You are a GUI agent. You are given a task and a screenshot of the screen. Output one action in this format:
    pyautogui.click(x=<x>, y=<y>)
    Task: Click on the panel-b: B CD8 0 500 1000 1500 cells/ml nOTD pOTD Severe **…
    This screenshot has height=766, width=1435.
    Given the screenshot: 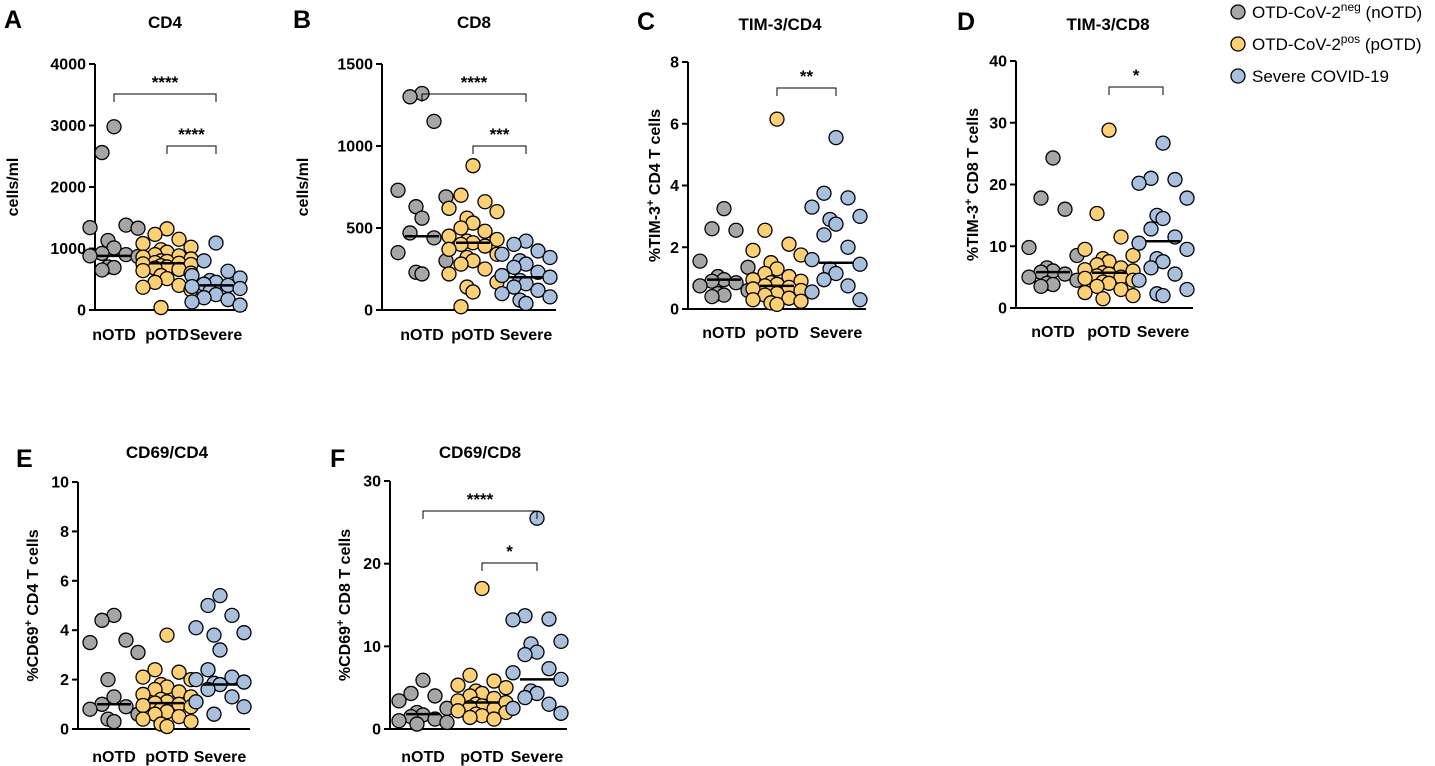 What is the action you would take?
    pyautogui.click(x=425, y=175)
    